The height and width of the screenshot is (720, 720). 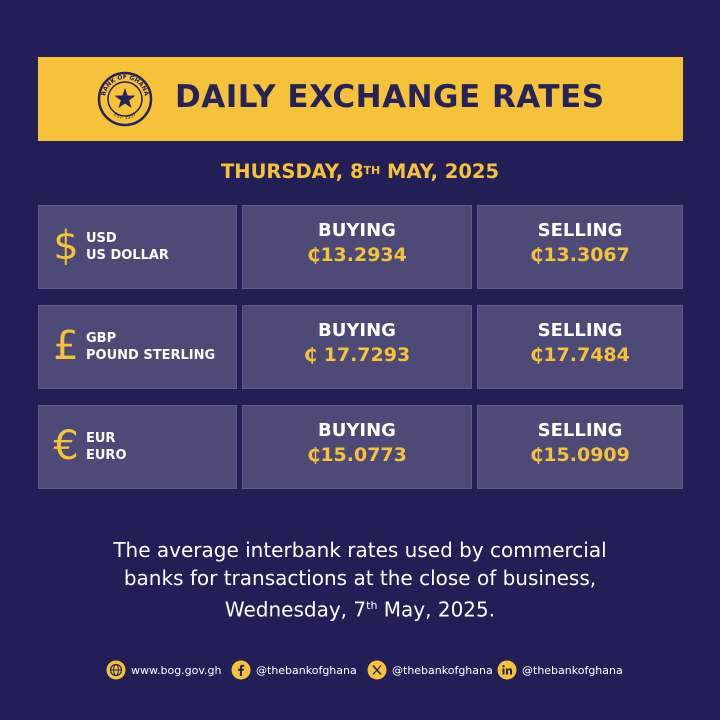 What do you see at coordinates (101, 238) in the screenshot?
I see `currency-code: USD` at bounding box center [101, 238].